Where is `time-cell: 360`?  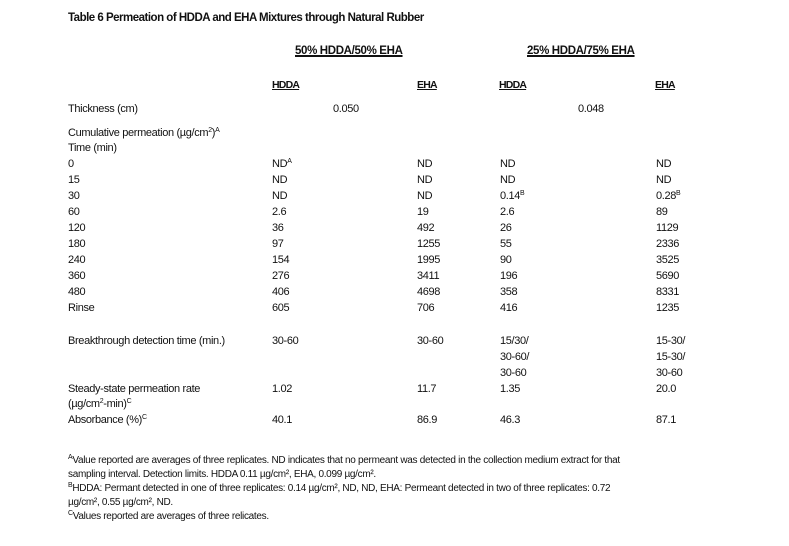 time-cell: 360 is located at coordinates (77, 276).